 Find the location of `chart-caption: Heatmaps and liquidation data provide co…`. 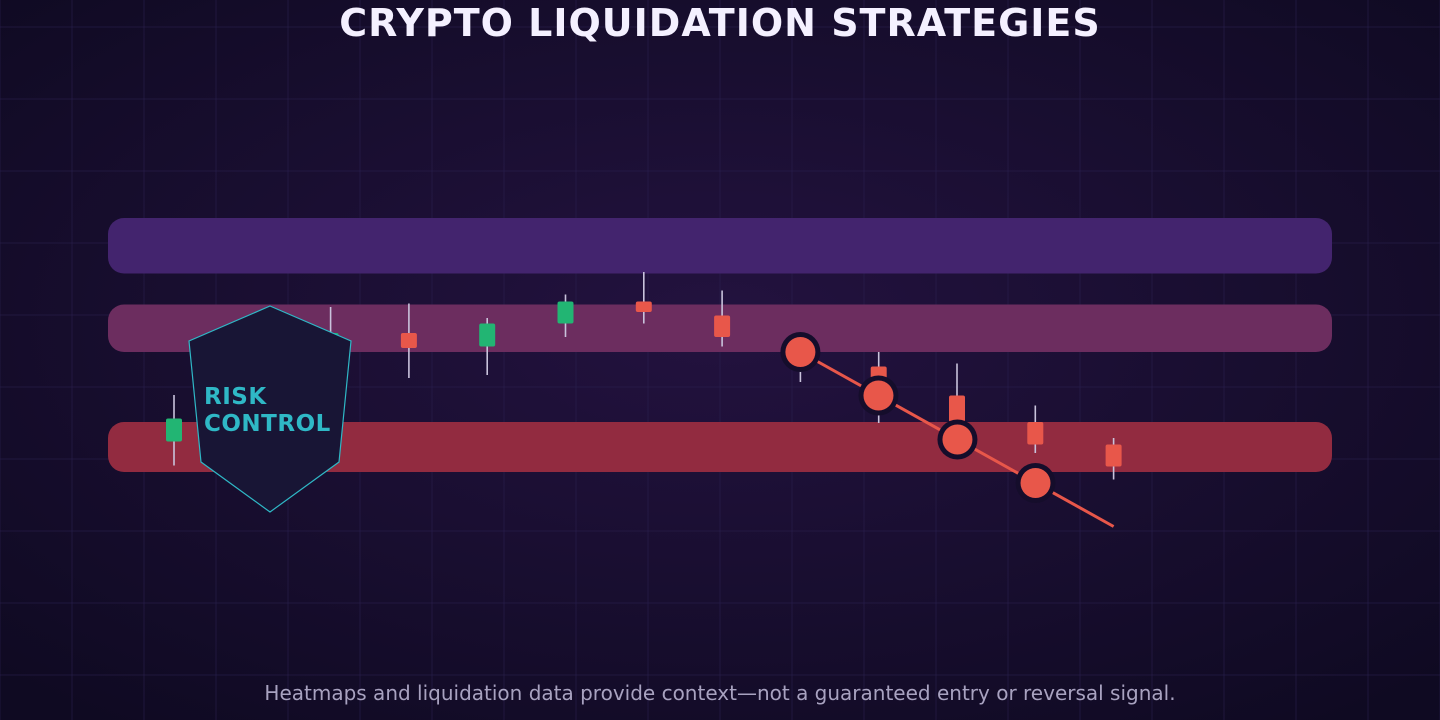

chart-caption: Heatmaps and liquidation data provide co… is located at coordinates (719, 693).